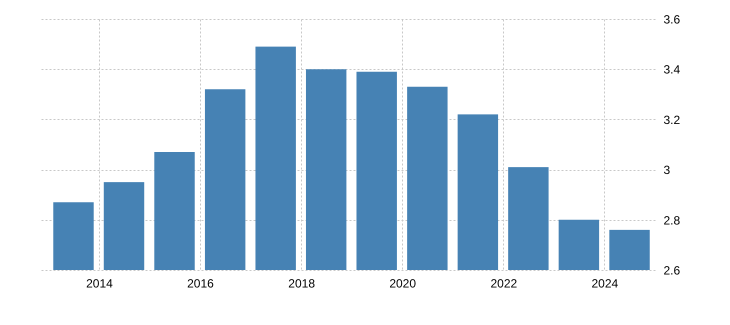  What do you see at coordinates (605, 283) in the screenshot?
I see `x-tick-label: 2024` at bounding box center [605, 283].